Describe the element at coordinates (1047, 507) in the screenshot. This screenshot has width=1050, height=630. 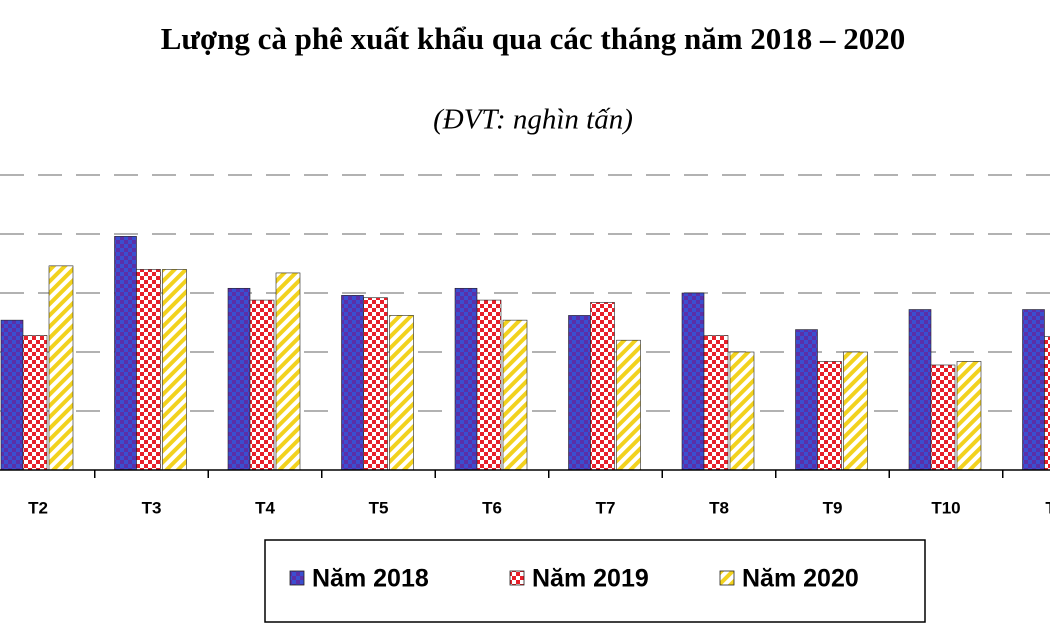
I see `x-tick-label: T11` at that location.